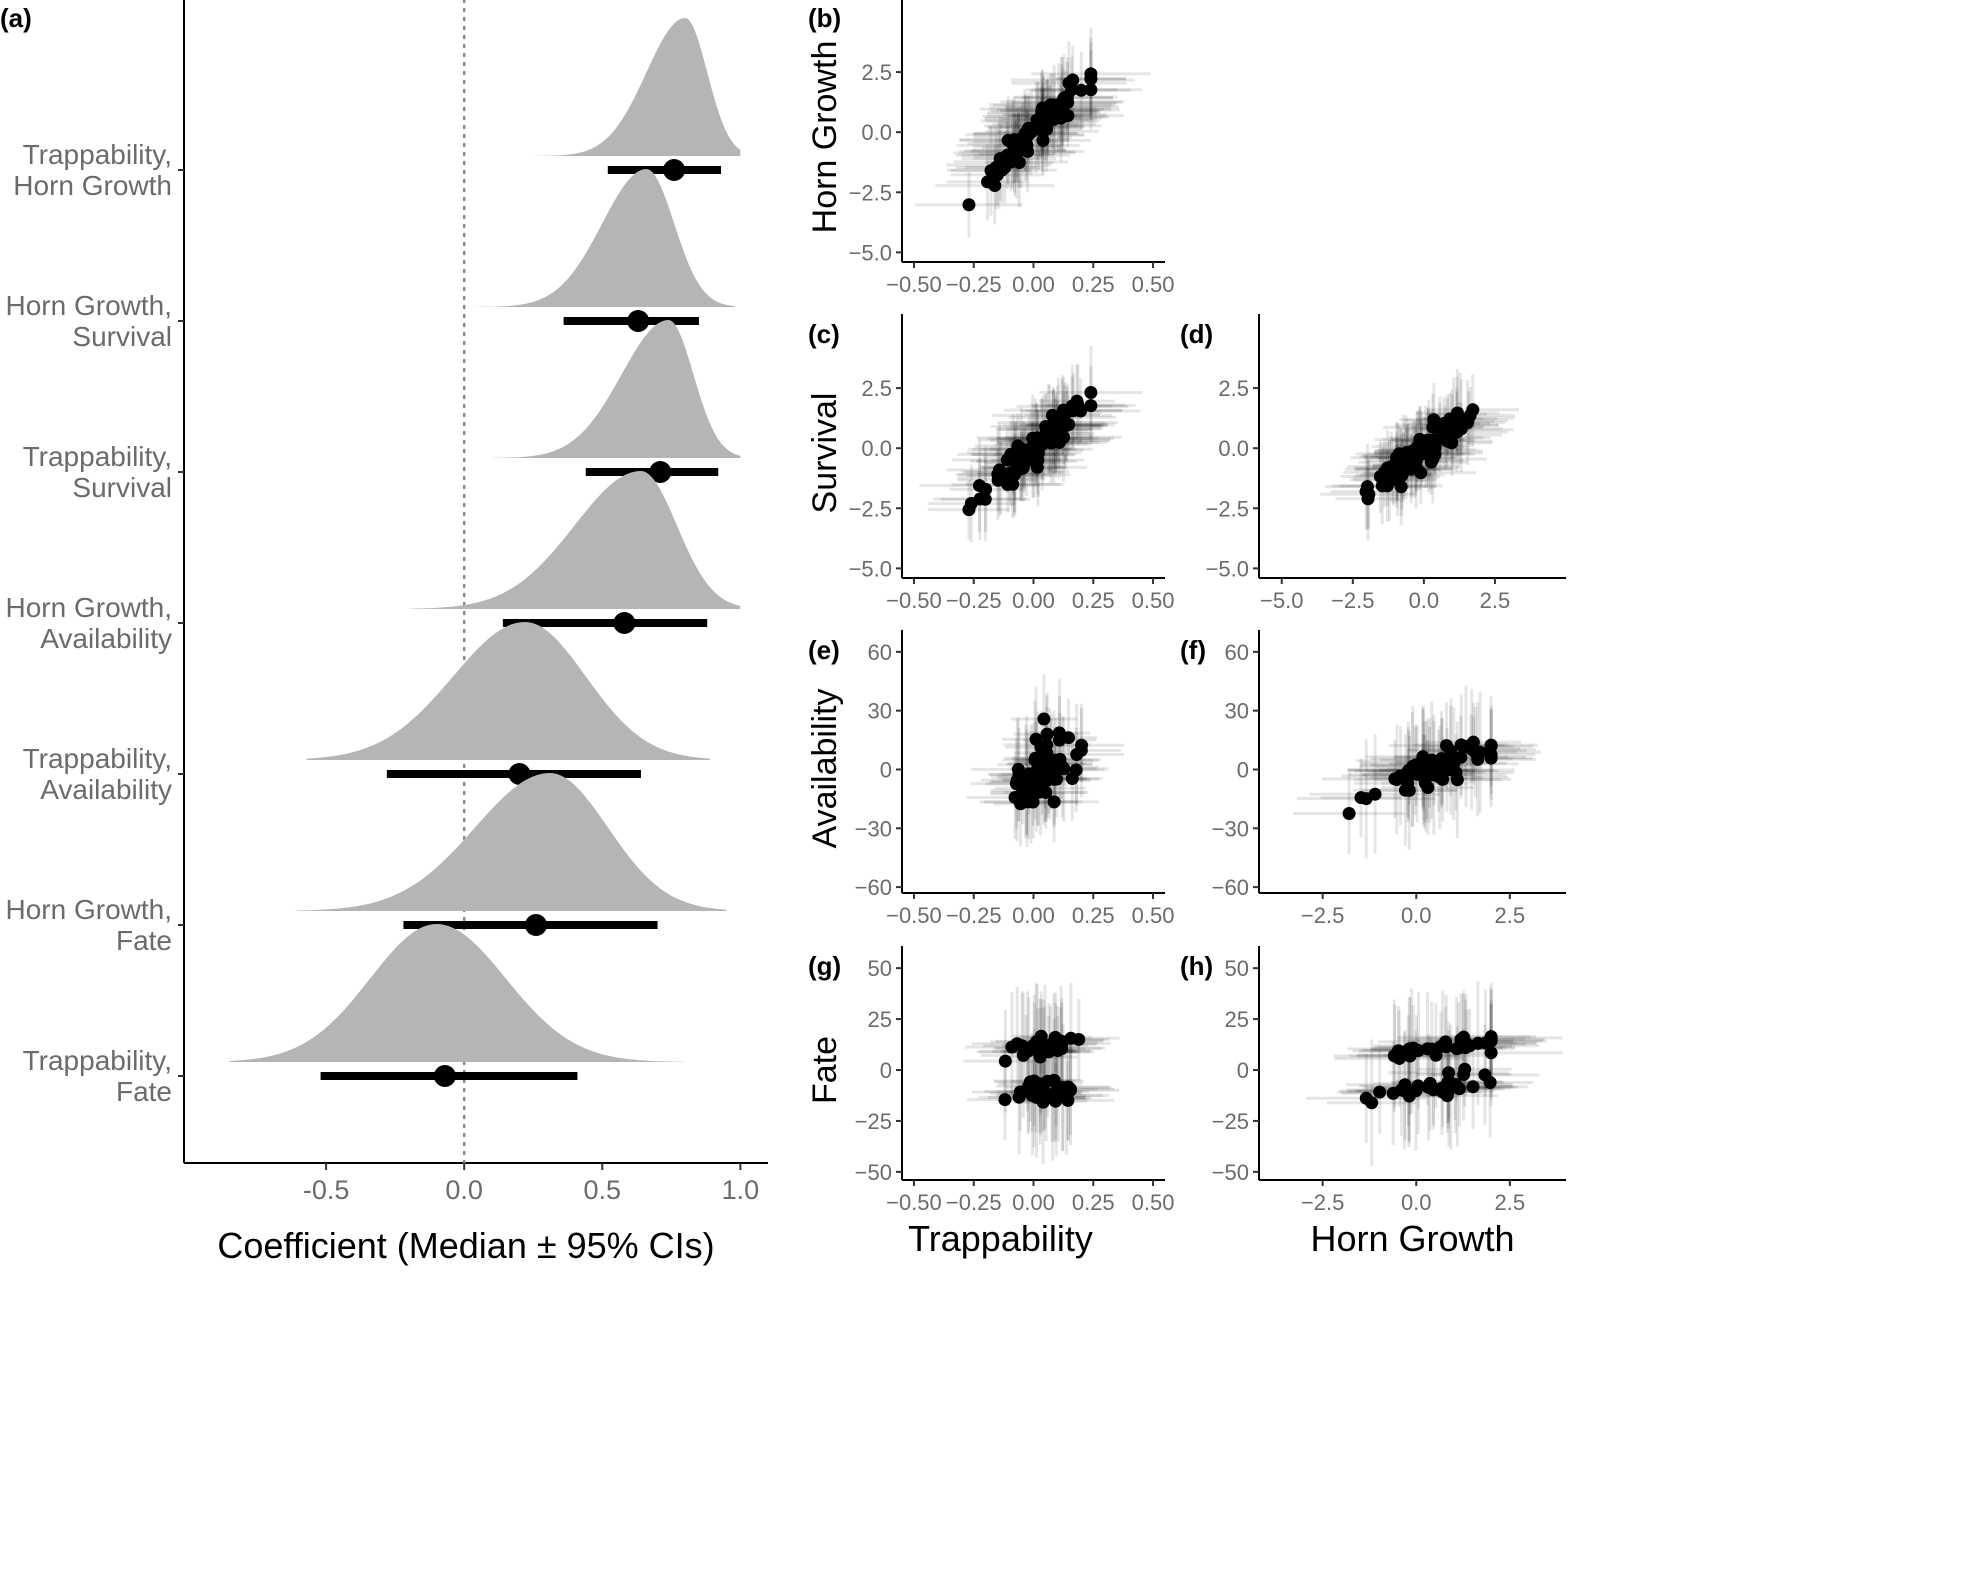 The width and height of the screenshot is (1984, 1581). Describe the element at coordinates (870, 192) in the screenshot. I see `y-tick-label-b-1: −2.5` at that location.